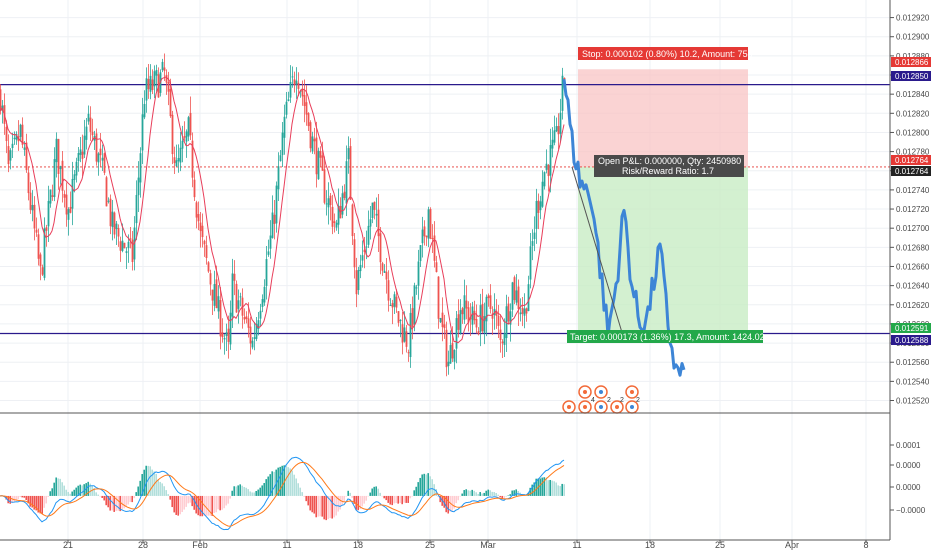 The width and height of the screenshot is (932, 550). What do you see at coordinates (665, 336) in the screenshot?
I see `target-label-box` at bounding box center [665, 336].